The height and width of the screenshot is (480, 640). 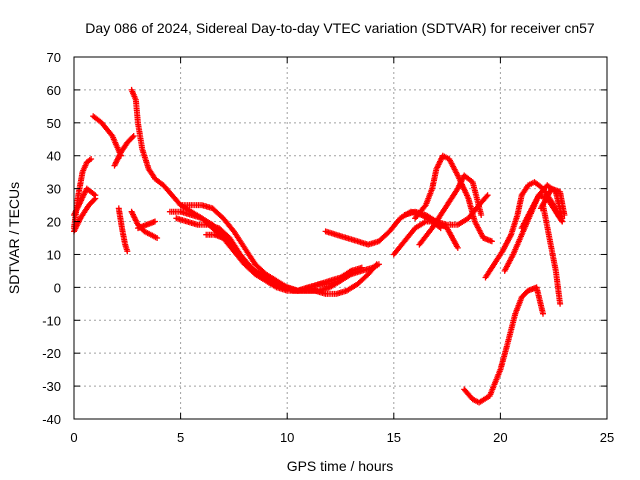 I want to click on y-tick-label: 70, so click(x=54, y=57).